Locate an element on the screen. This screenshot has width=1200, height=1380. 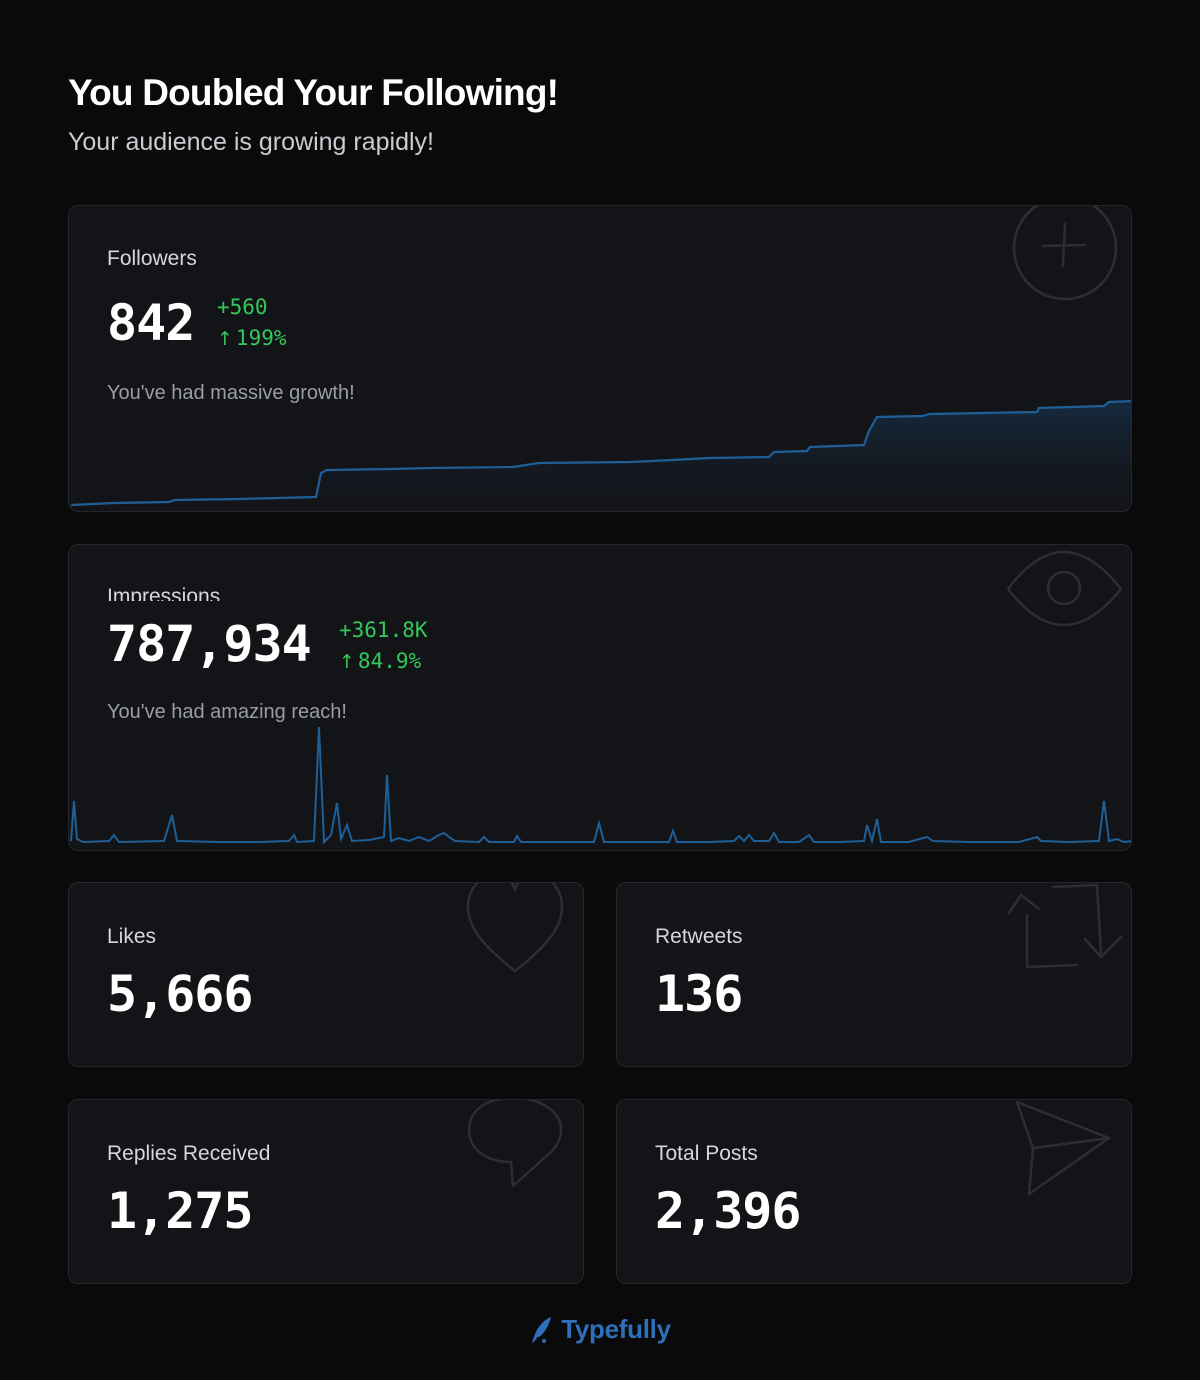
followers-chart-area is located at coordinates (600, 456).